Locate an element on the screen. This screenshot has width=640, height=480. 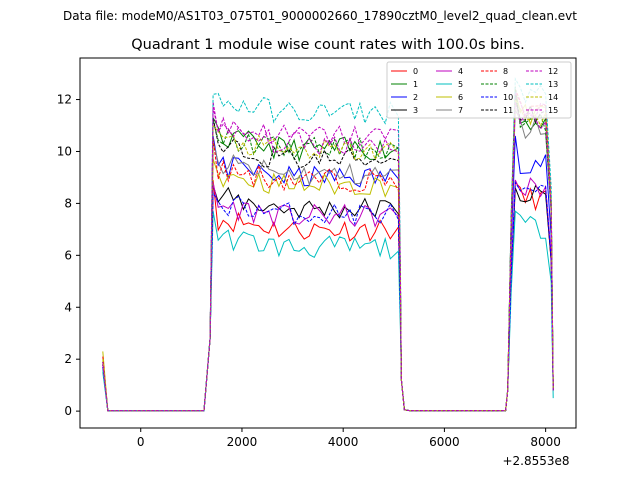
y-tick-label: 10 is located at coordinates (64, 151).